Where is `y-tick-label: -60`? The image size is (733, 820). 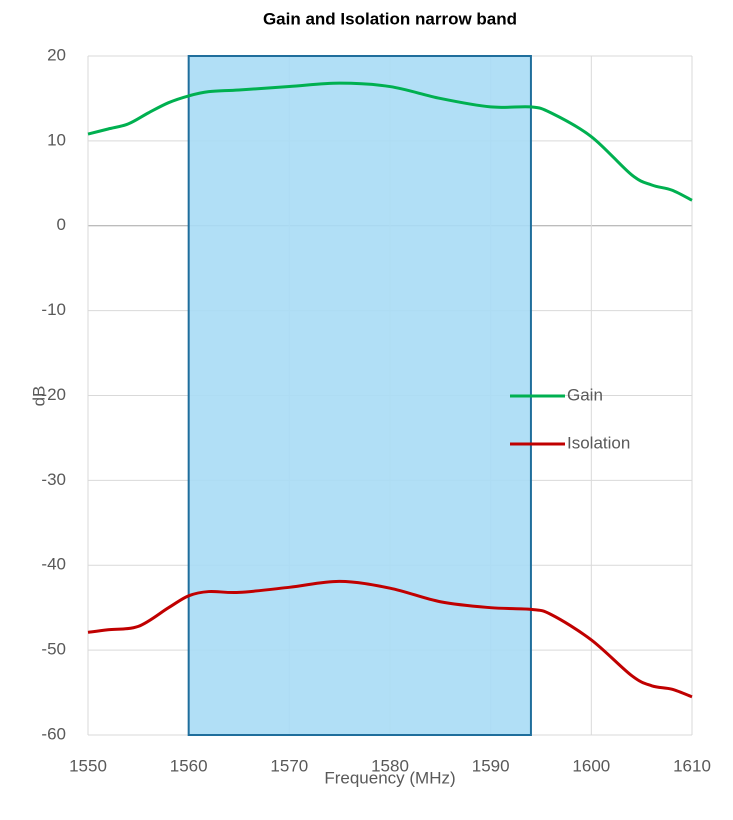 y-tick-label: -60 is located at coordinates (53, 733).